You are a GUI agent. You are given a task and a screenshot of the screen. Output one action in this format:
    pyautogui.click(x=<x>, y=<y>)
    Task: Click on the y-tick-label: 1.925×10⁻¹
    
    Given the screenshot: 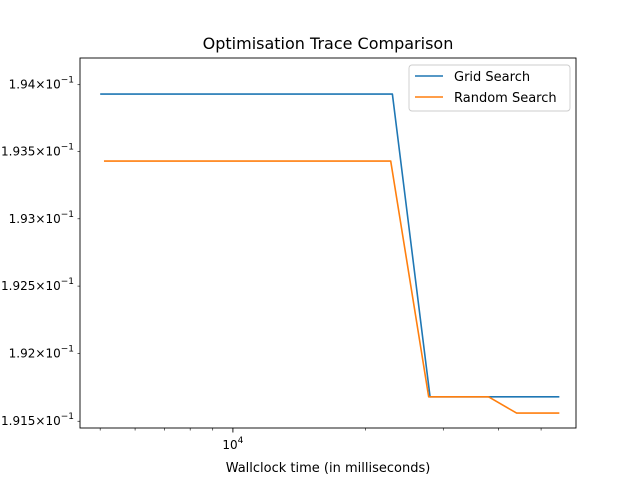 What is the action you would take?
    pyautogui.click(x=37, y=285)
    